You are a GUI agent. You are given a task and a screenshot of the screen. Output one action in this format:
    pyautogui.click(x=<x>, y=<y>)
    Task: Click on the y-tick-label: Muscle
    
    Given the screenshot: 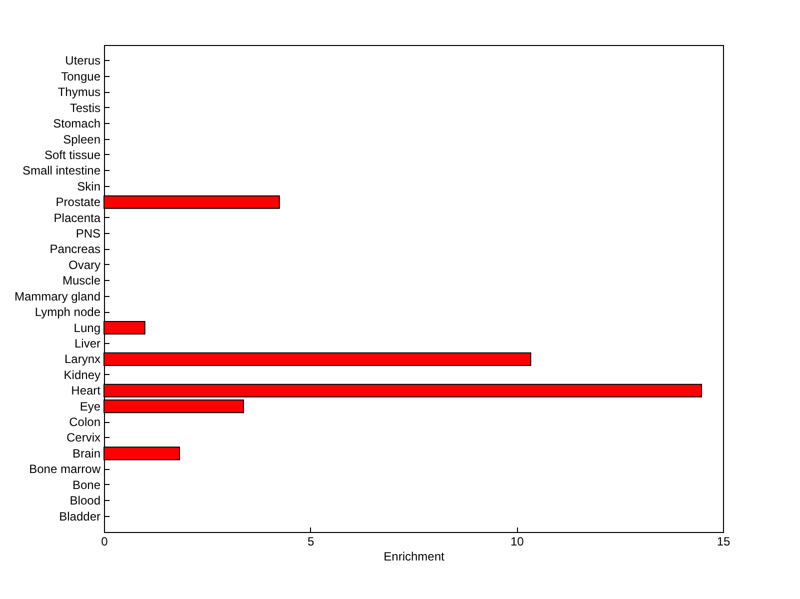 What is the action you would take?
    pyautogui.click(x=81, y=281)
    